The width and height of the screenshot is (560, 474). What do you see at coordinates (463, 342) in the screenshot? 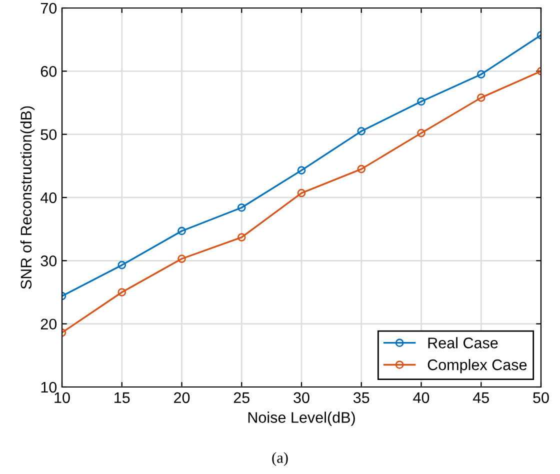
I see `legend-label: Real Case` at bounding box center [463, 342].